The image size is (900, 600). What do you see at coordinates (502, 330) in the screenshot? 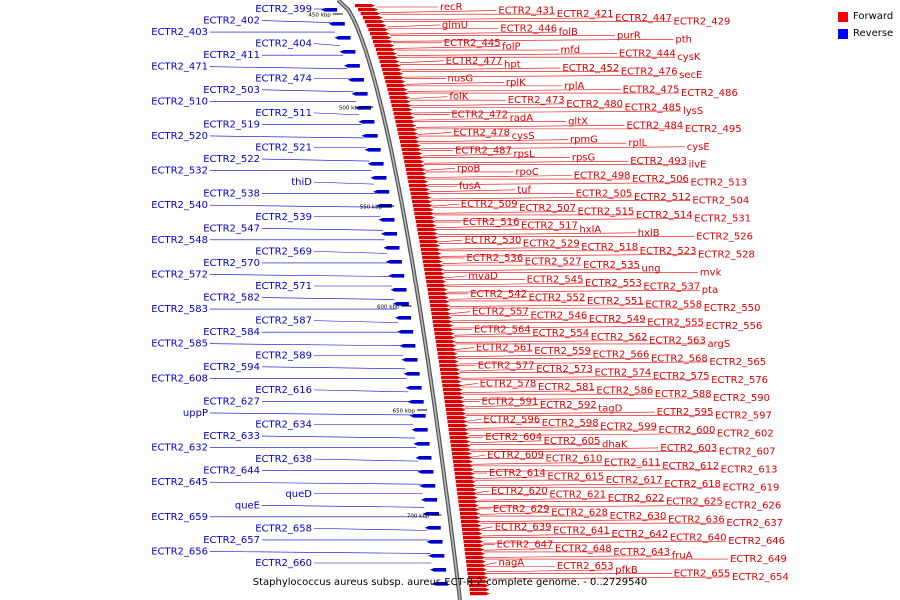
I see `forward-gene-label: ECTR2_564` at bounding box center [502, 330].